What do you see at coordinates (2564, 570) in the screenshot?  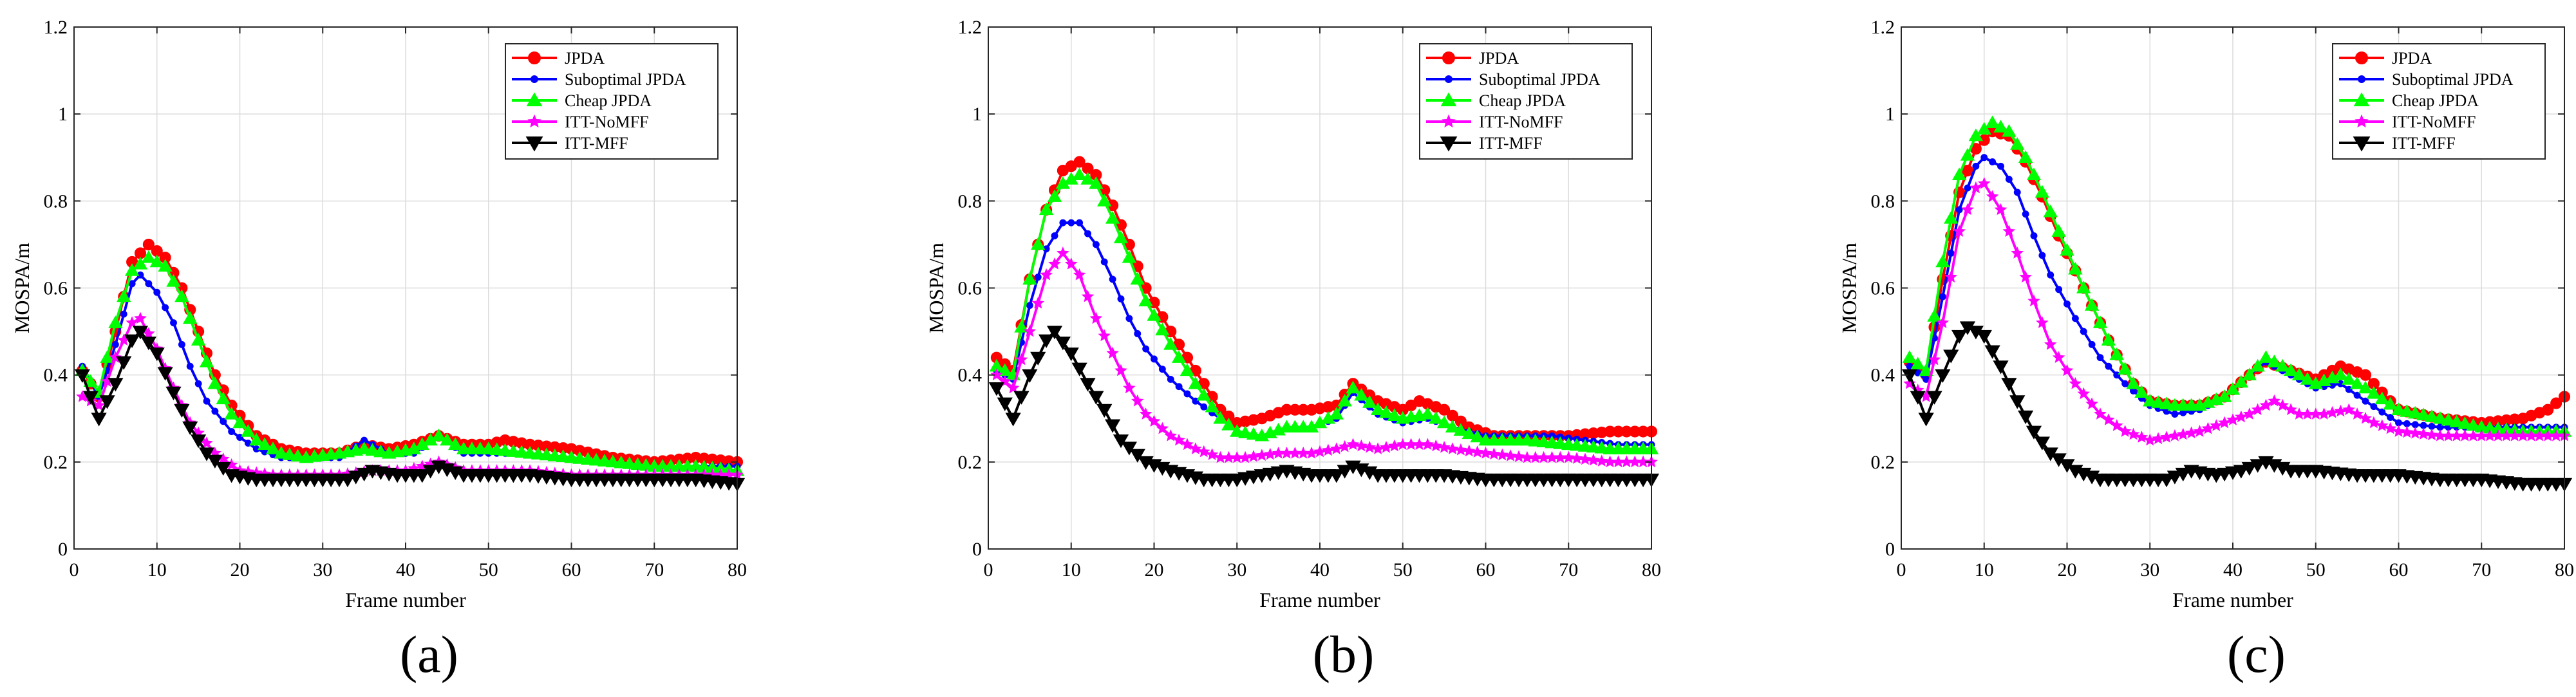 I see `x-tick-label: 80` at bounding box center [2564, 570].